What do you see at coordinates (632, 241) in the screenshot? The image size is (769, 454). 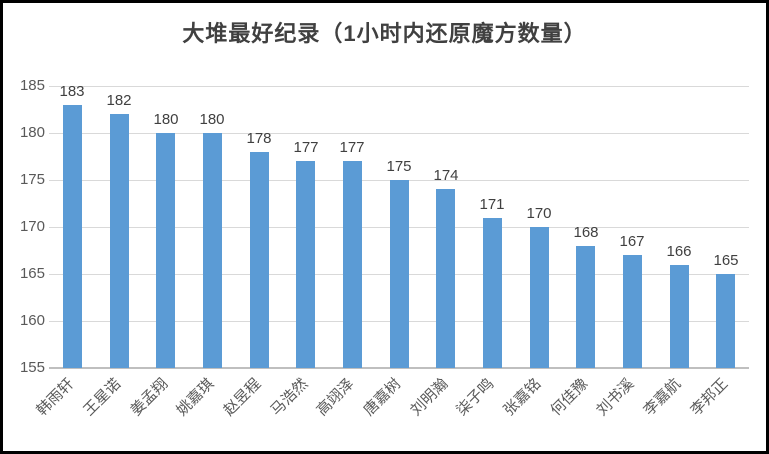 I see `bar-value-label: 167` at bounding box center [632, 241].